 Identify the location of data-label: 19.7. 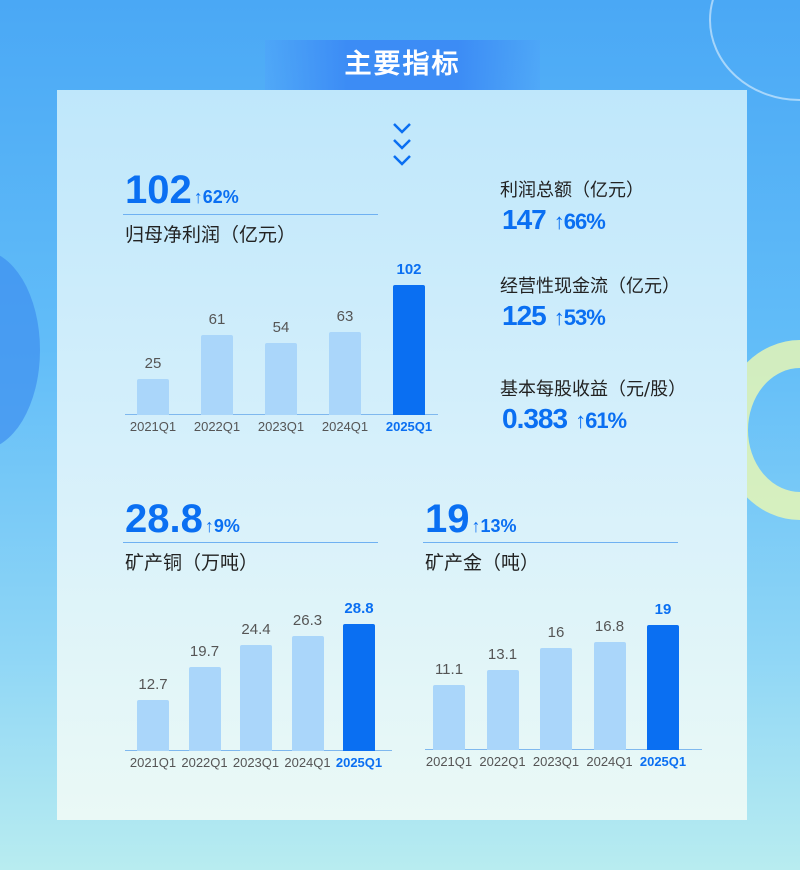
(204, 651).